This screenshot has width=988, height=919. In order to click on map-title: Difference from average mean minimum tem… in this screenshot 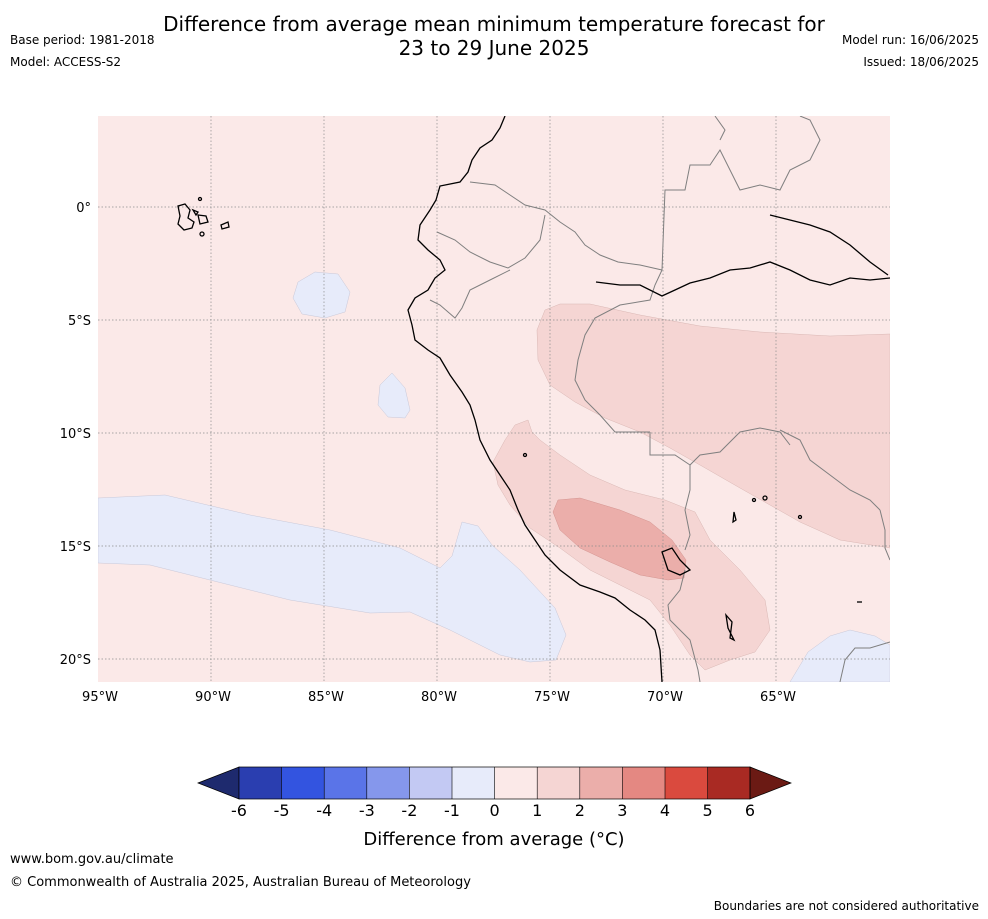, I will do `click(494, 36)`.